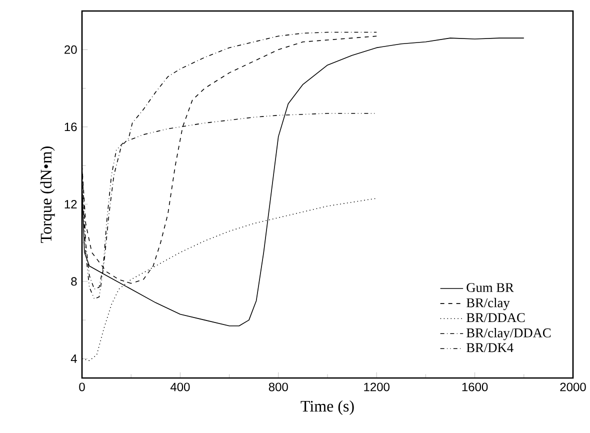 This screenshot has height=433, width=590. Describe the element at coordinates (74, 281) in the screenshot. I see `y-tick-label: 8` at that location.